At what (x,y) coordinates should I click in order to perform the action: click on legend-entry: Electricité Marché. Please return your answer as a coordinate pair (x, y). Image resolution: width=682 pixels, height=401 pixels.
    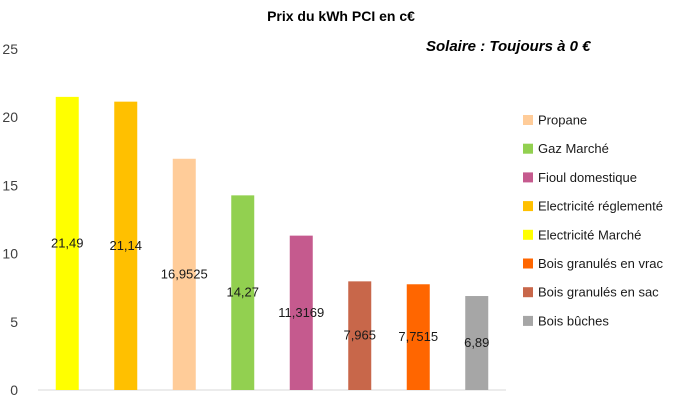
    Looking at the image, I should click on (582, 234).